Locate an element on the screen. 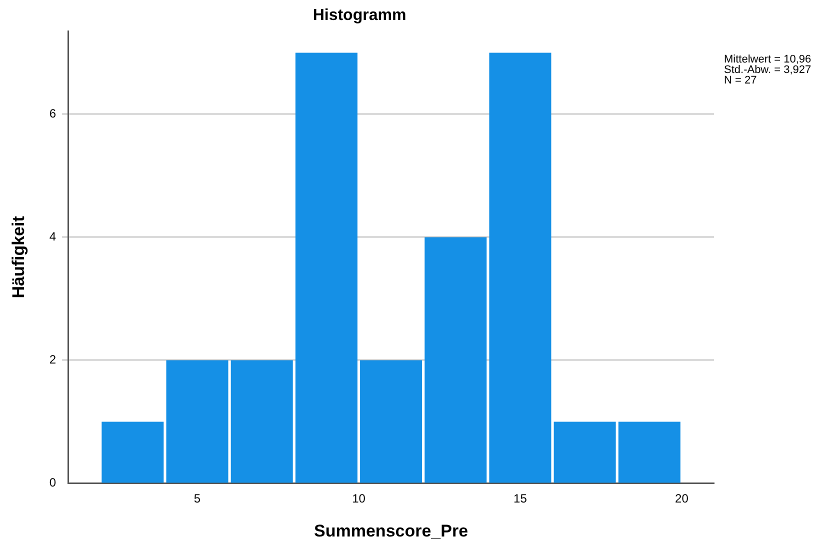  y-tick-label: 4 is located at coordinates (52, 237).